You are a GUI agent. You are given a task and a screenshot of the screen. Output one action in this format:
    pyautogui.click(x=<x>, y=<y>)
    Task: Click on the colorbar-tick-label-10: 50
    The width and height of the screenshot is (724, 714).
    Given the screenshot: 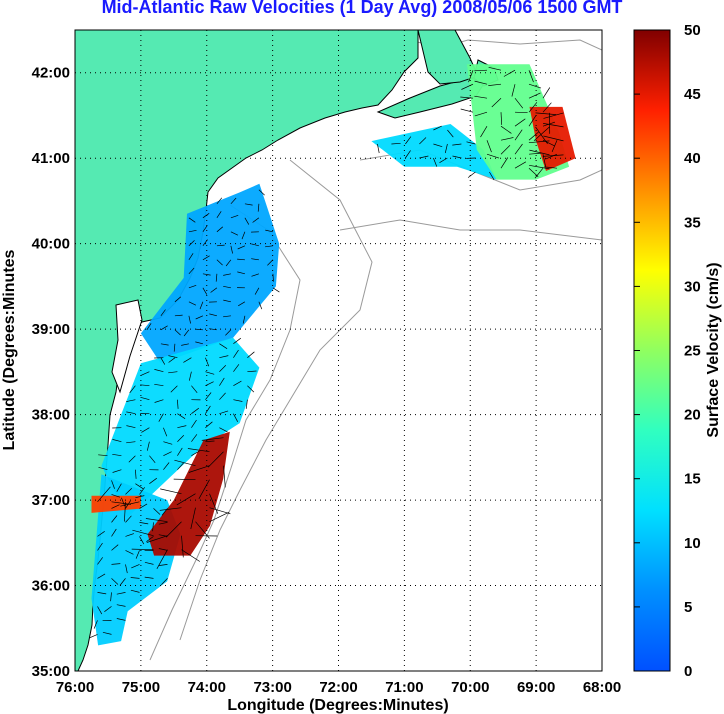 What is the action you would take?
    pyautogui.click(x=692, y=30)
    